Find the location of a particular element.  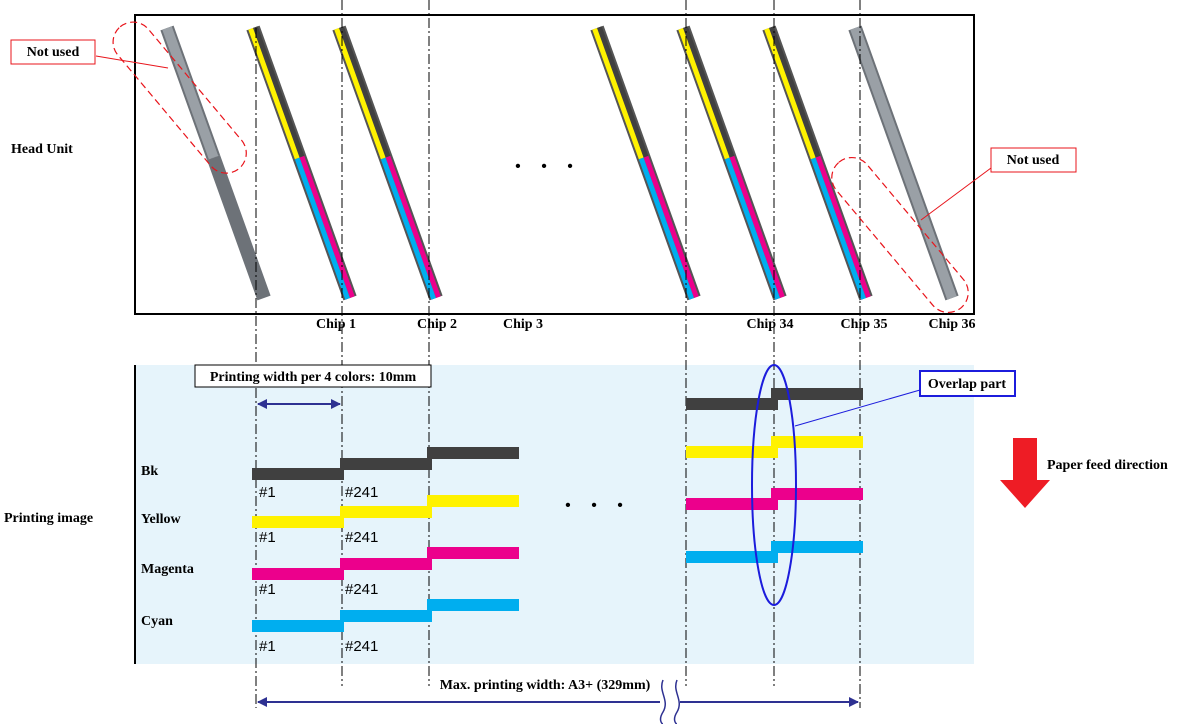

not-used-right-box is located at coordinates (1033, 160).